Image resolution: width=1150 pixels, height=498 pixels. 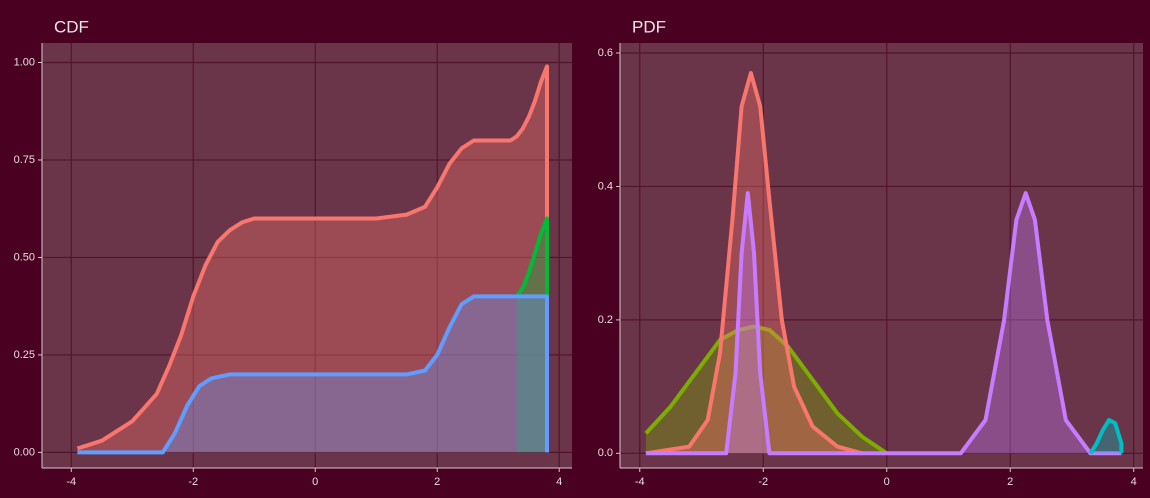 I want to click on y-tick-label: 0.6, so click(x=605, y=53).